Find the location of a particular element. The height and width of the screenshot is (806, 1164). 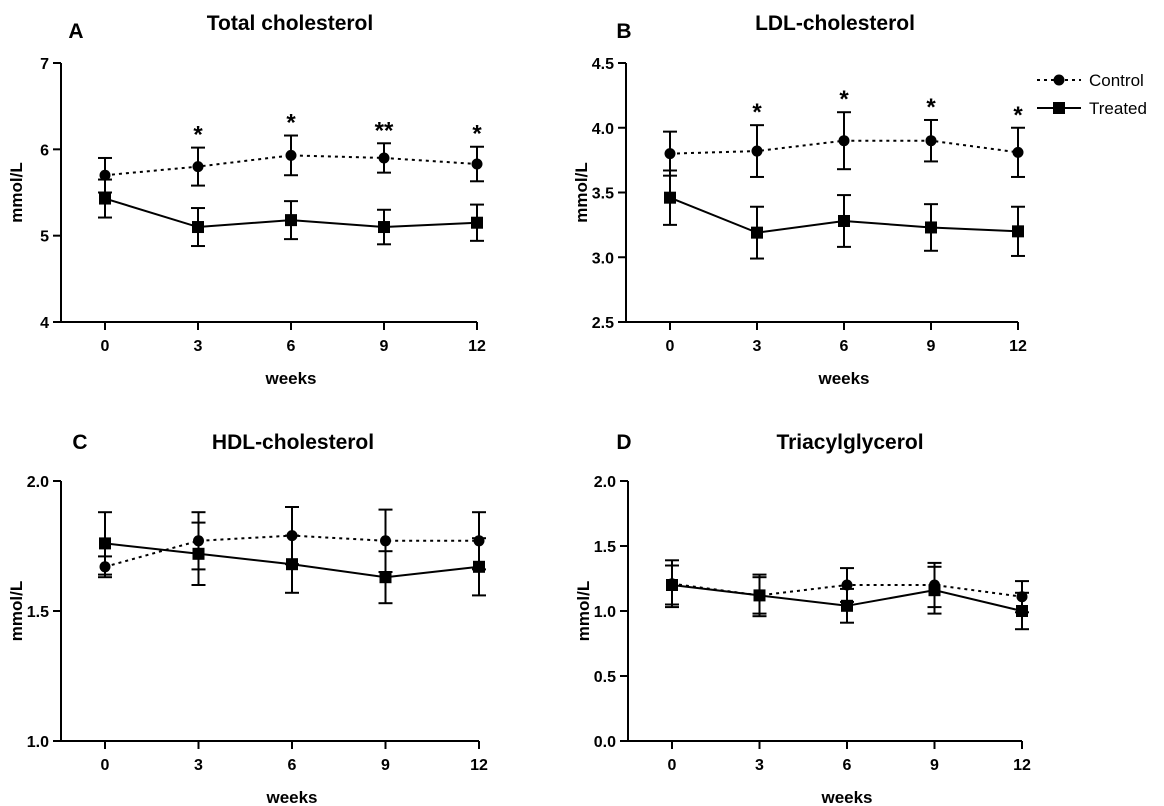

panel-title: Total cholesterol is located at coordinates (290, 23).